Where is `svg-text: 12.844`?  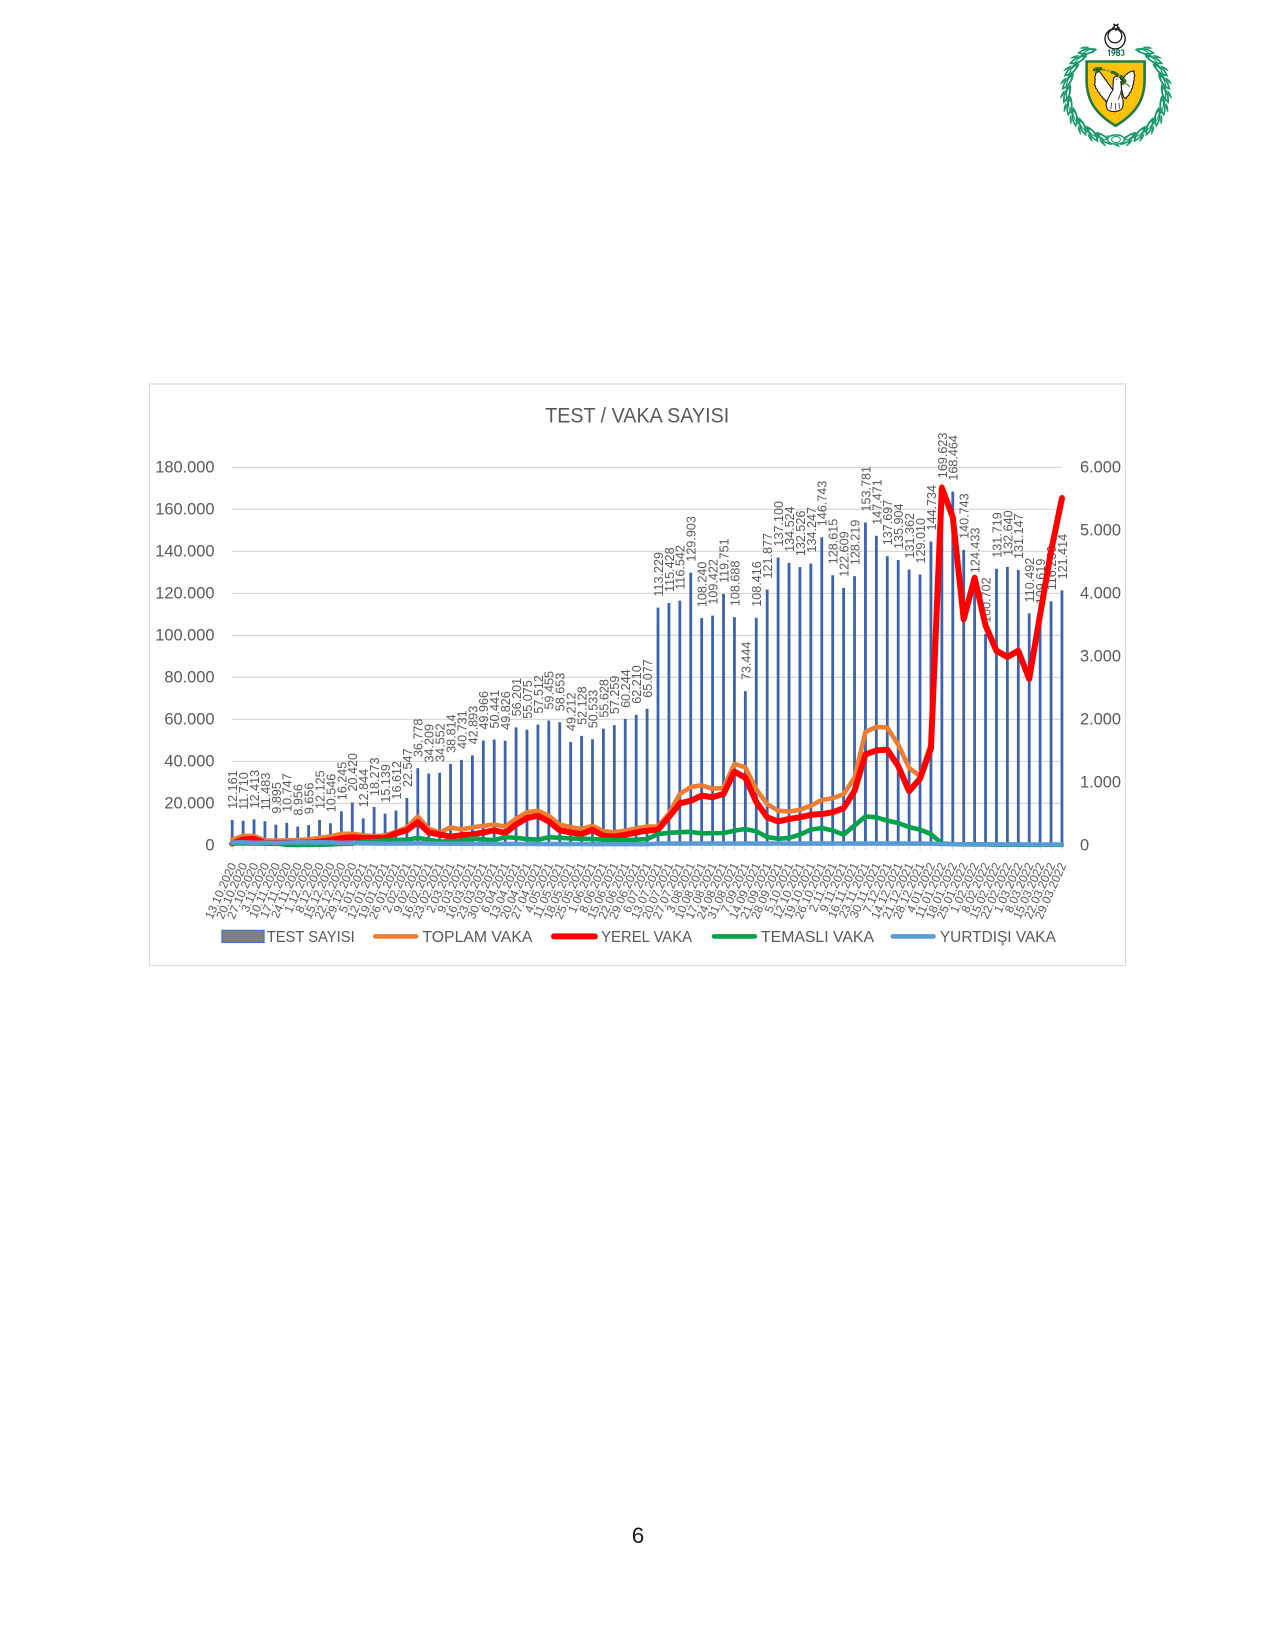
svg-text: 12.844 is located at coordinates (364, 788).